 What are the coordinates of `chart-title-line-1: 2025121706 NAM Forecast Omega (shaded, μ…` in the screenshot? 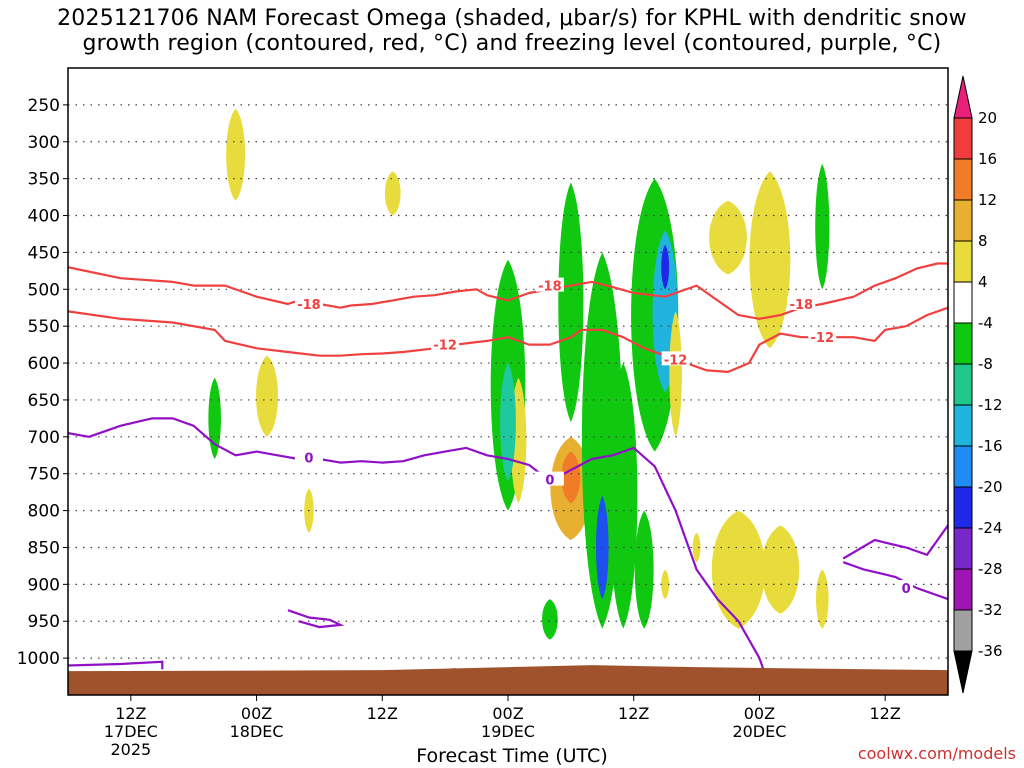 It's located at (512, 18).